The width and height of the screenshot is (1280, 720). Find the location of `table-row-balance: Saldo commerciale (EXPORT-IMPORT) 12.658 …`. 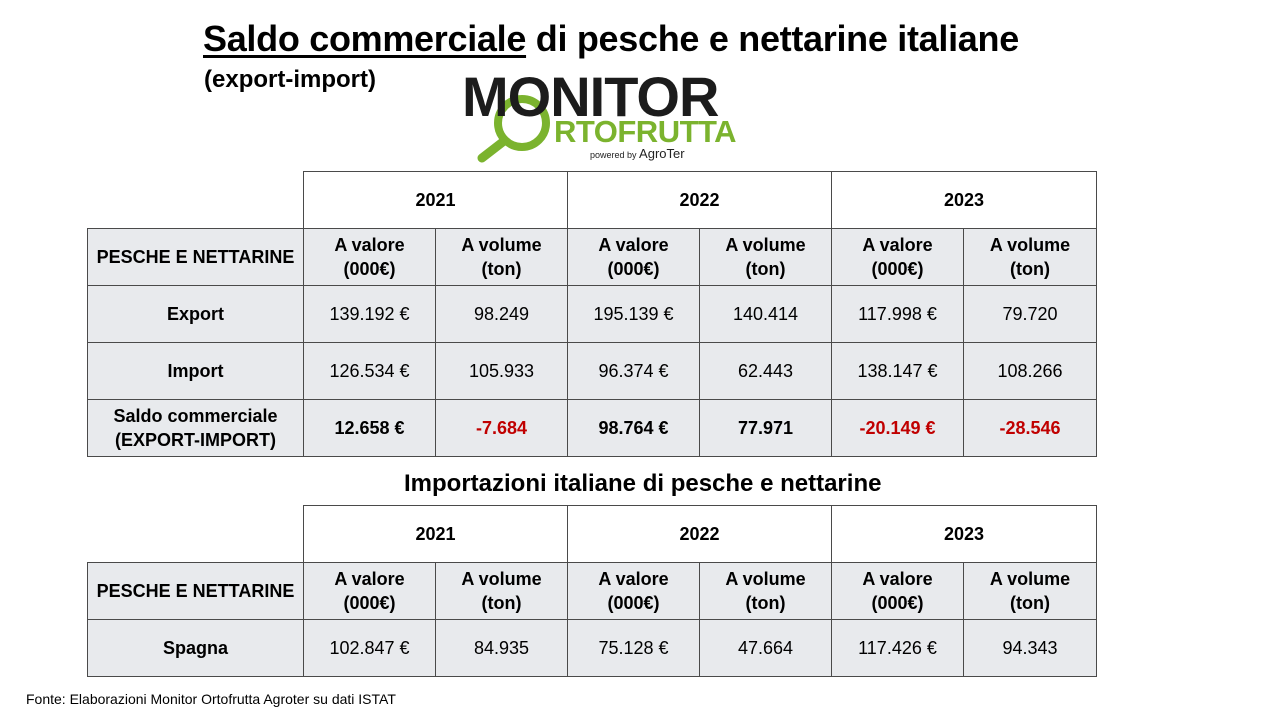

table-row-balance: Saldo commerciale (EXPORT-IMPORT) 12.658 … is located at coordinates (592, 428).